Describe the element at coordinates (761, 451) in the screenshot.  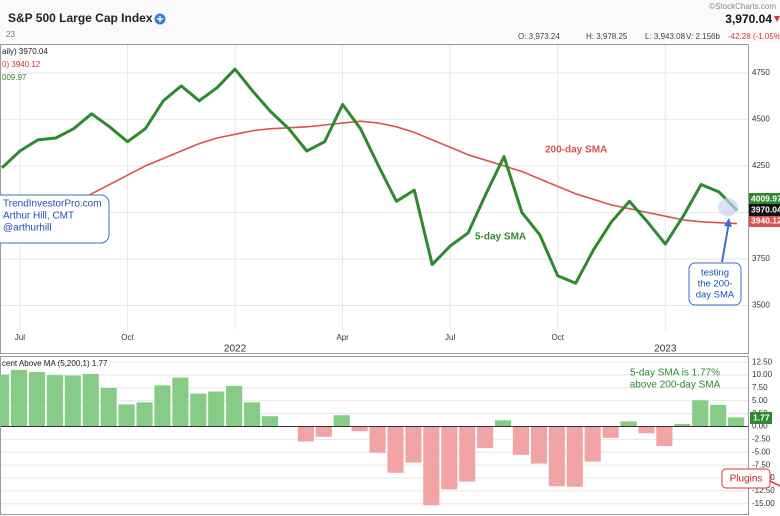
I see `y-tick-label: -5.00` at that location.